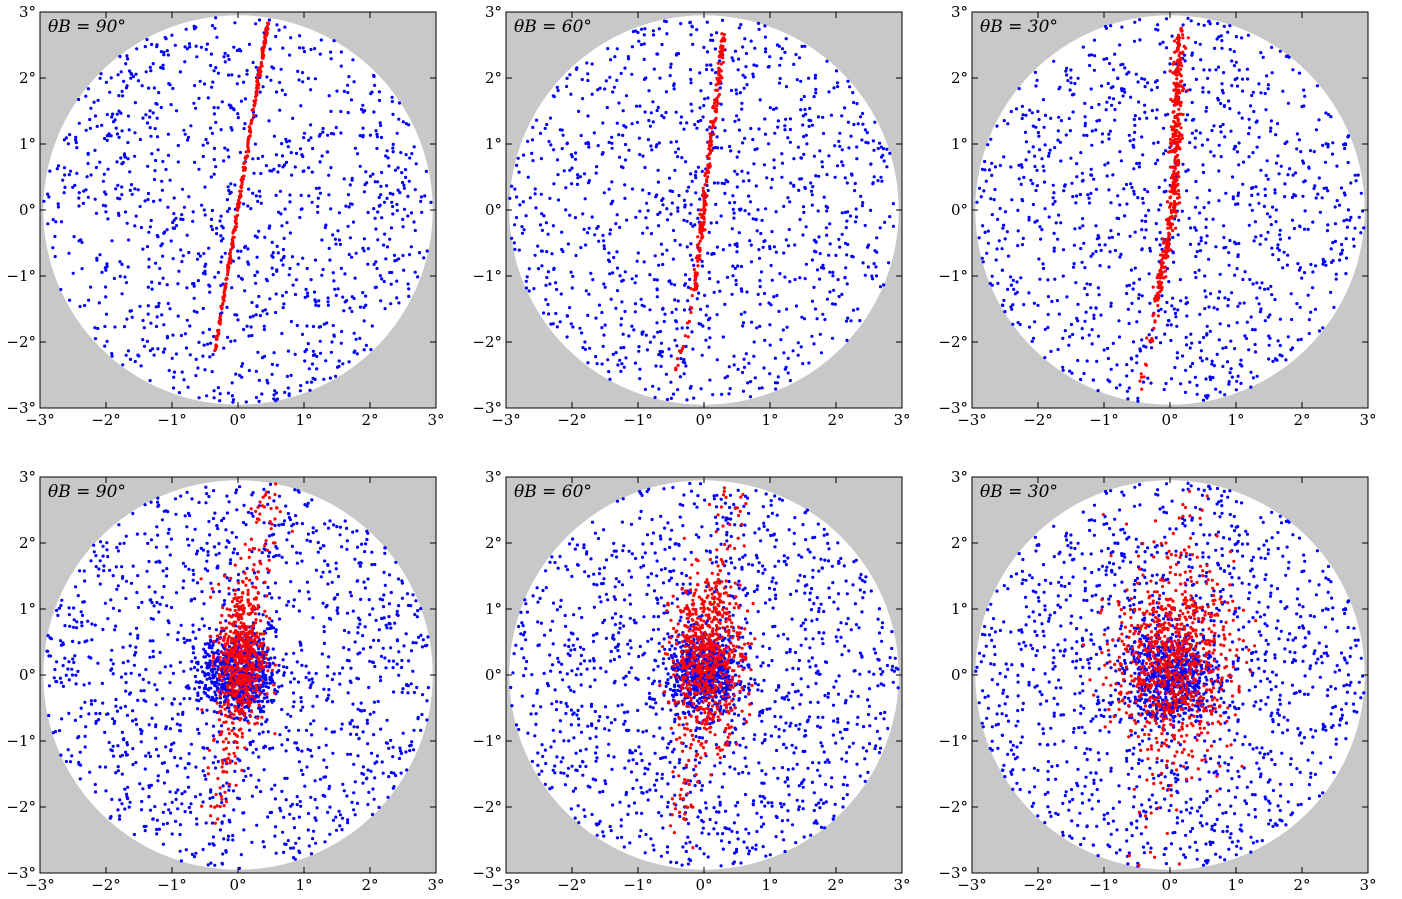 Image resolution: width=1402 pixels, height=899 pixels. What do you see at coordinates (1158, 316) in the screenshot?
I see `point-signal-tail` at bounding box center [1158, 316].